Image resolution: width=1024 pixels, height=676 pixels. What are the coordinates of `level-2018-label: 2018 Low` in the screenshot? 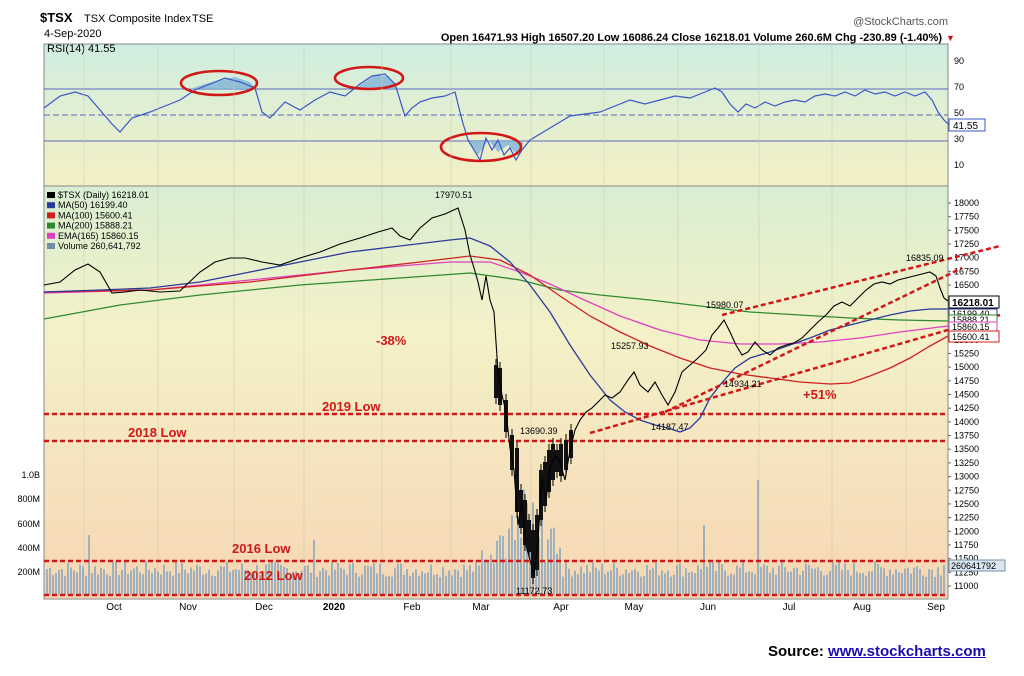 It's located at (157, 432).